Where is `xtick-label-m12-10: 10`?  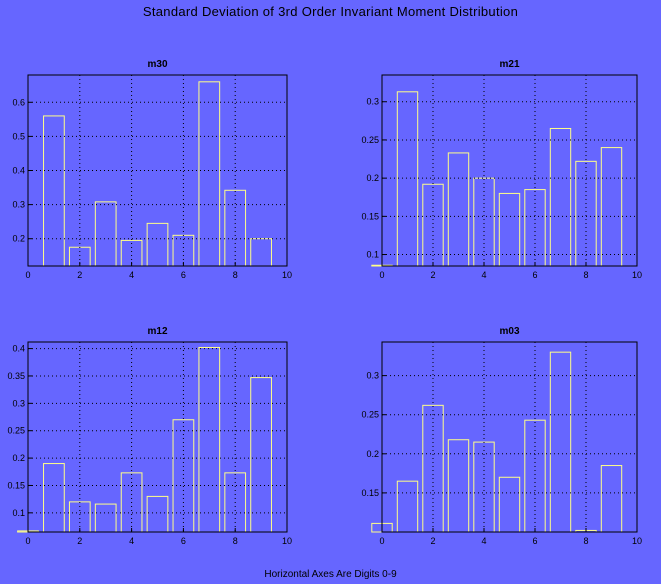
xtick-label-m12-10: 10 is located at coordinates (287, 541).